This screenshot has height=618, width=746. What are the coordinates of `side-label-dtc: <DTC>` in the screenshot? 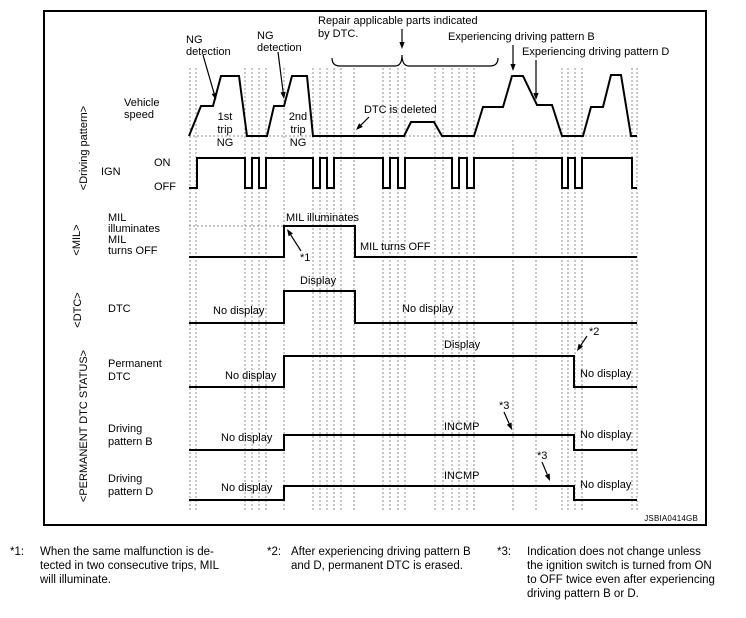 It's located at (78, 310).